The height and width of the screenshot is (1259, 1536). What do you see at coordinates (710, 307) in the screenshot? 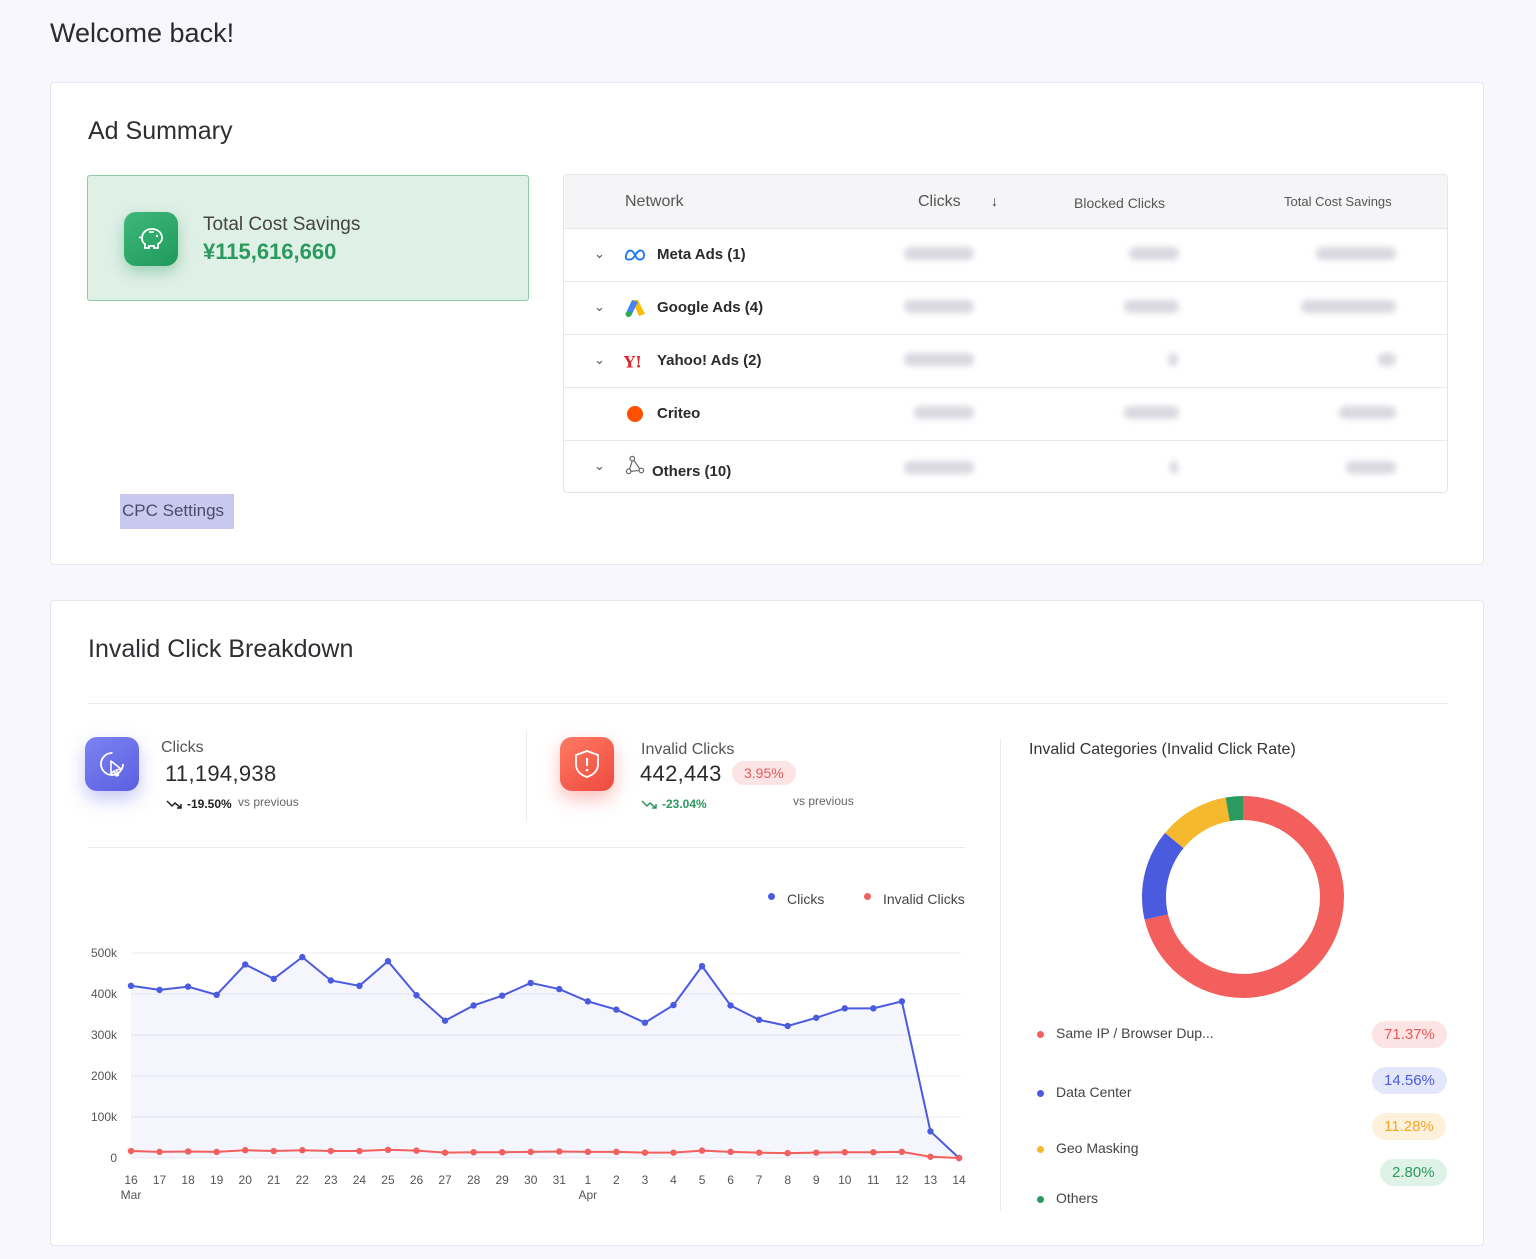
I see `network-name: Google Ads (4)` at bounding box center [710, 307].